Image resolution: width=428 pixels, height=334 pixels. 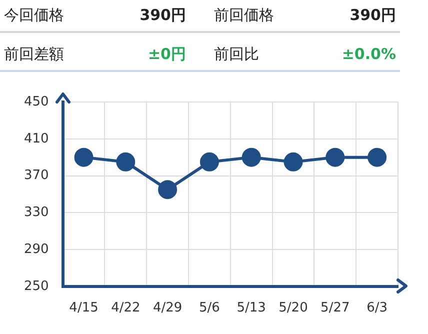 What do you see at coordinates (36, 212) in the screenshot?
I see `y-tick-label: 330` at bounding box center [36, 212].